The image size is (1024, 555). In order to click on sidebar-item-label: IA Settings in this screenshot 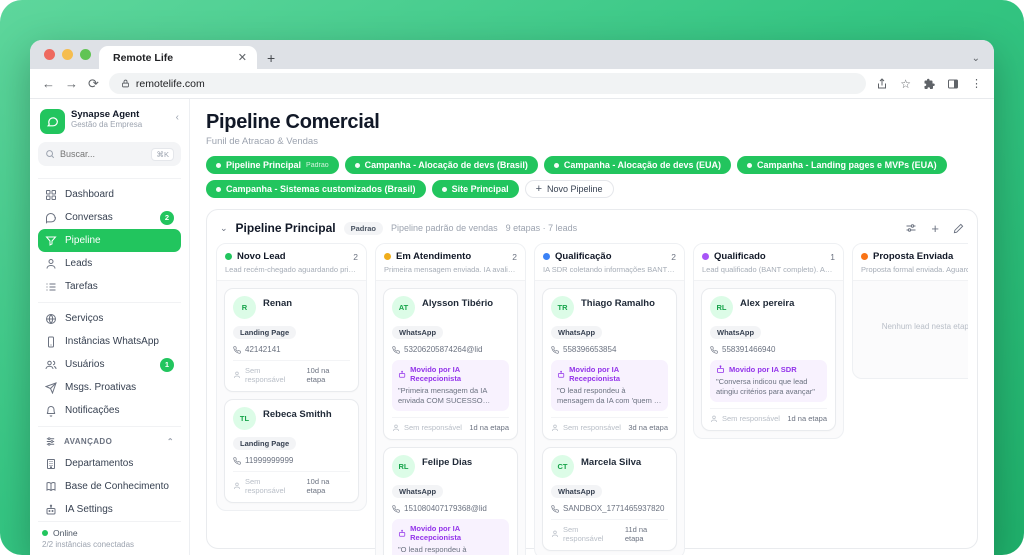, I will do `click(89, 509)`.